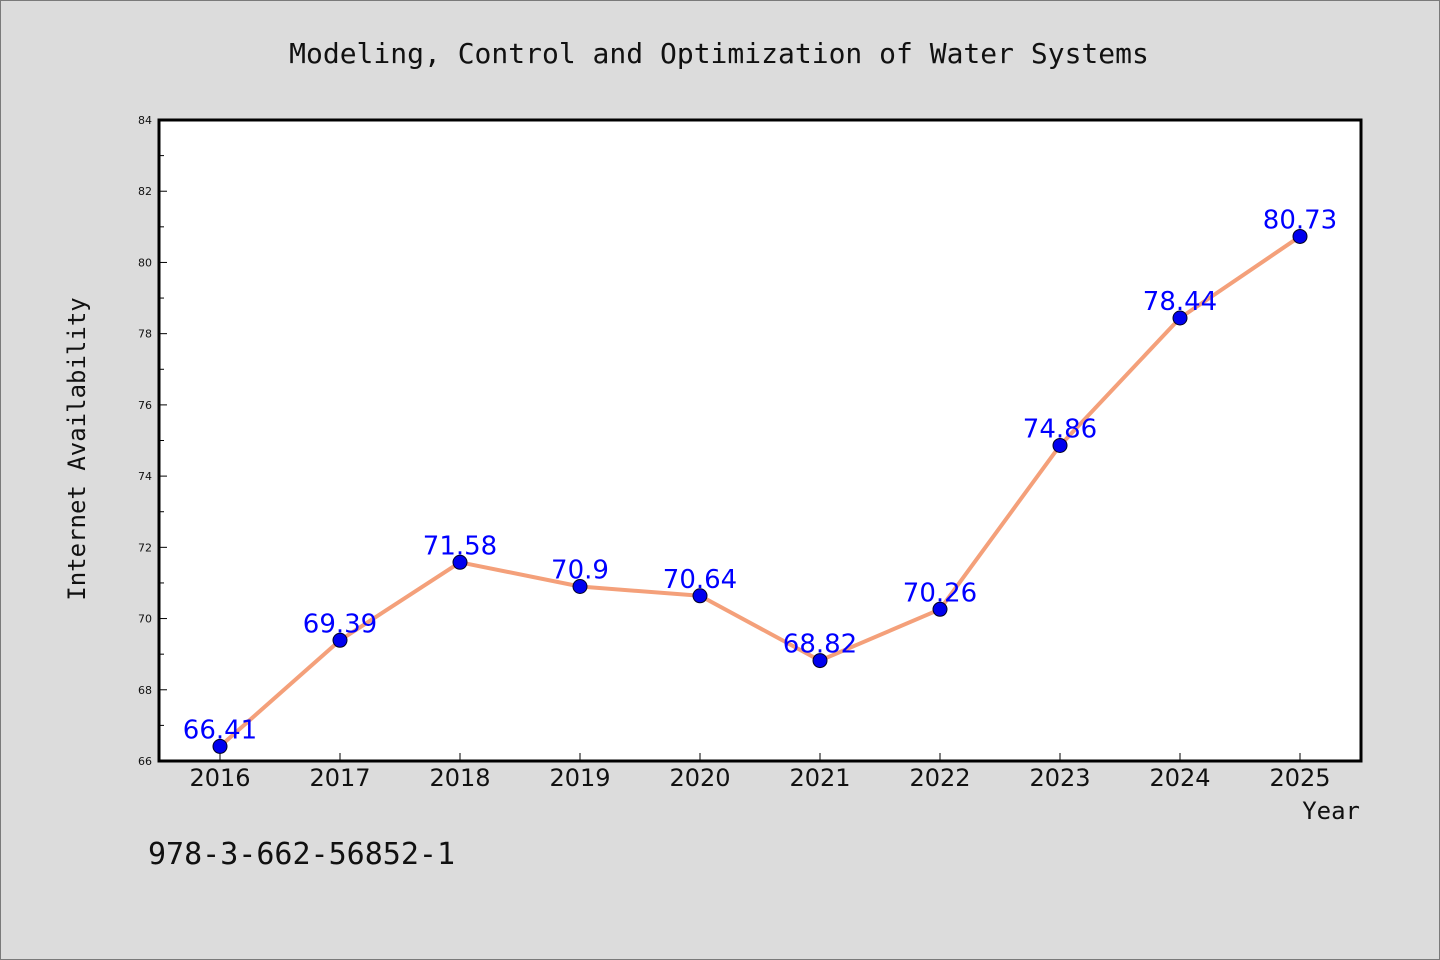 This screenshot has height=960, width=1440. What do you see at coordinates (460, 546) in the screenshot?
I see `data-label: 71.58` at bounding box center [460, 546].